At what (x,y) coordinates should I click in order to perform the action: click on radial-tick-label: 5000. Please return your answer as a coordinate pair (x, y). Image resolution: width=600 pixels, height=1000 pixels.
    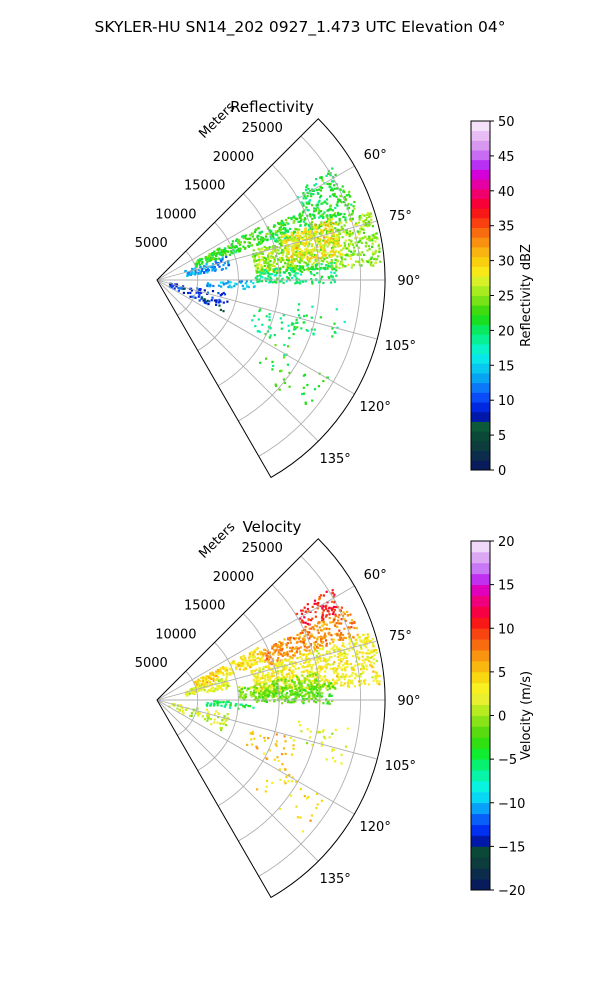
    Looking at the image, I should click on (151, 663).